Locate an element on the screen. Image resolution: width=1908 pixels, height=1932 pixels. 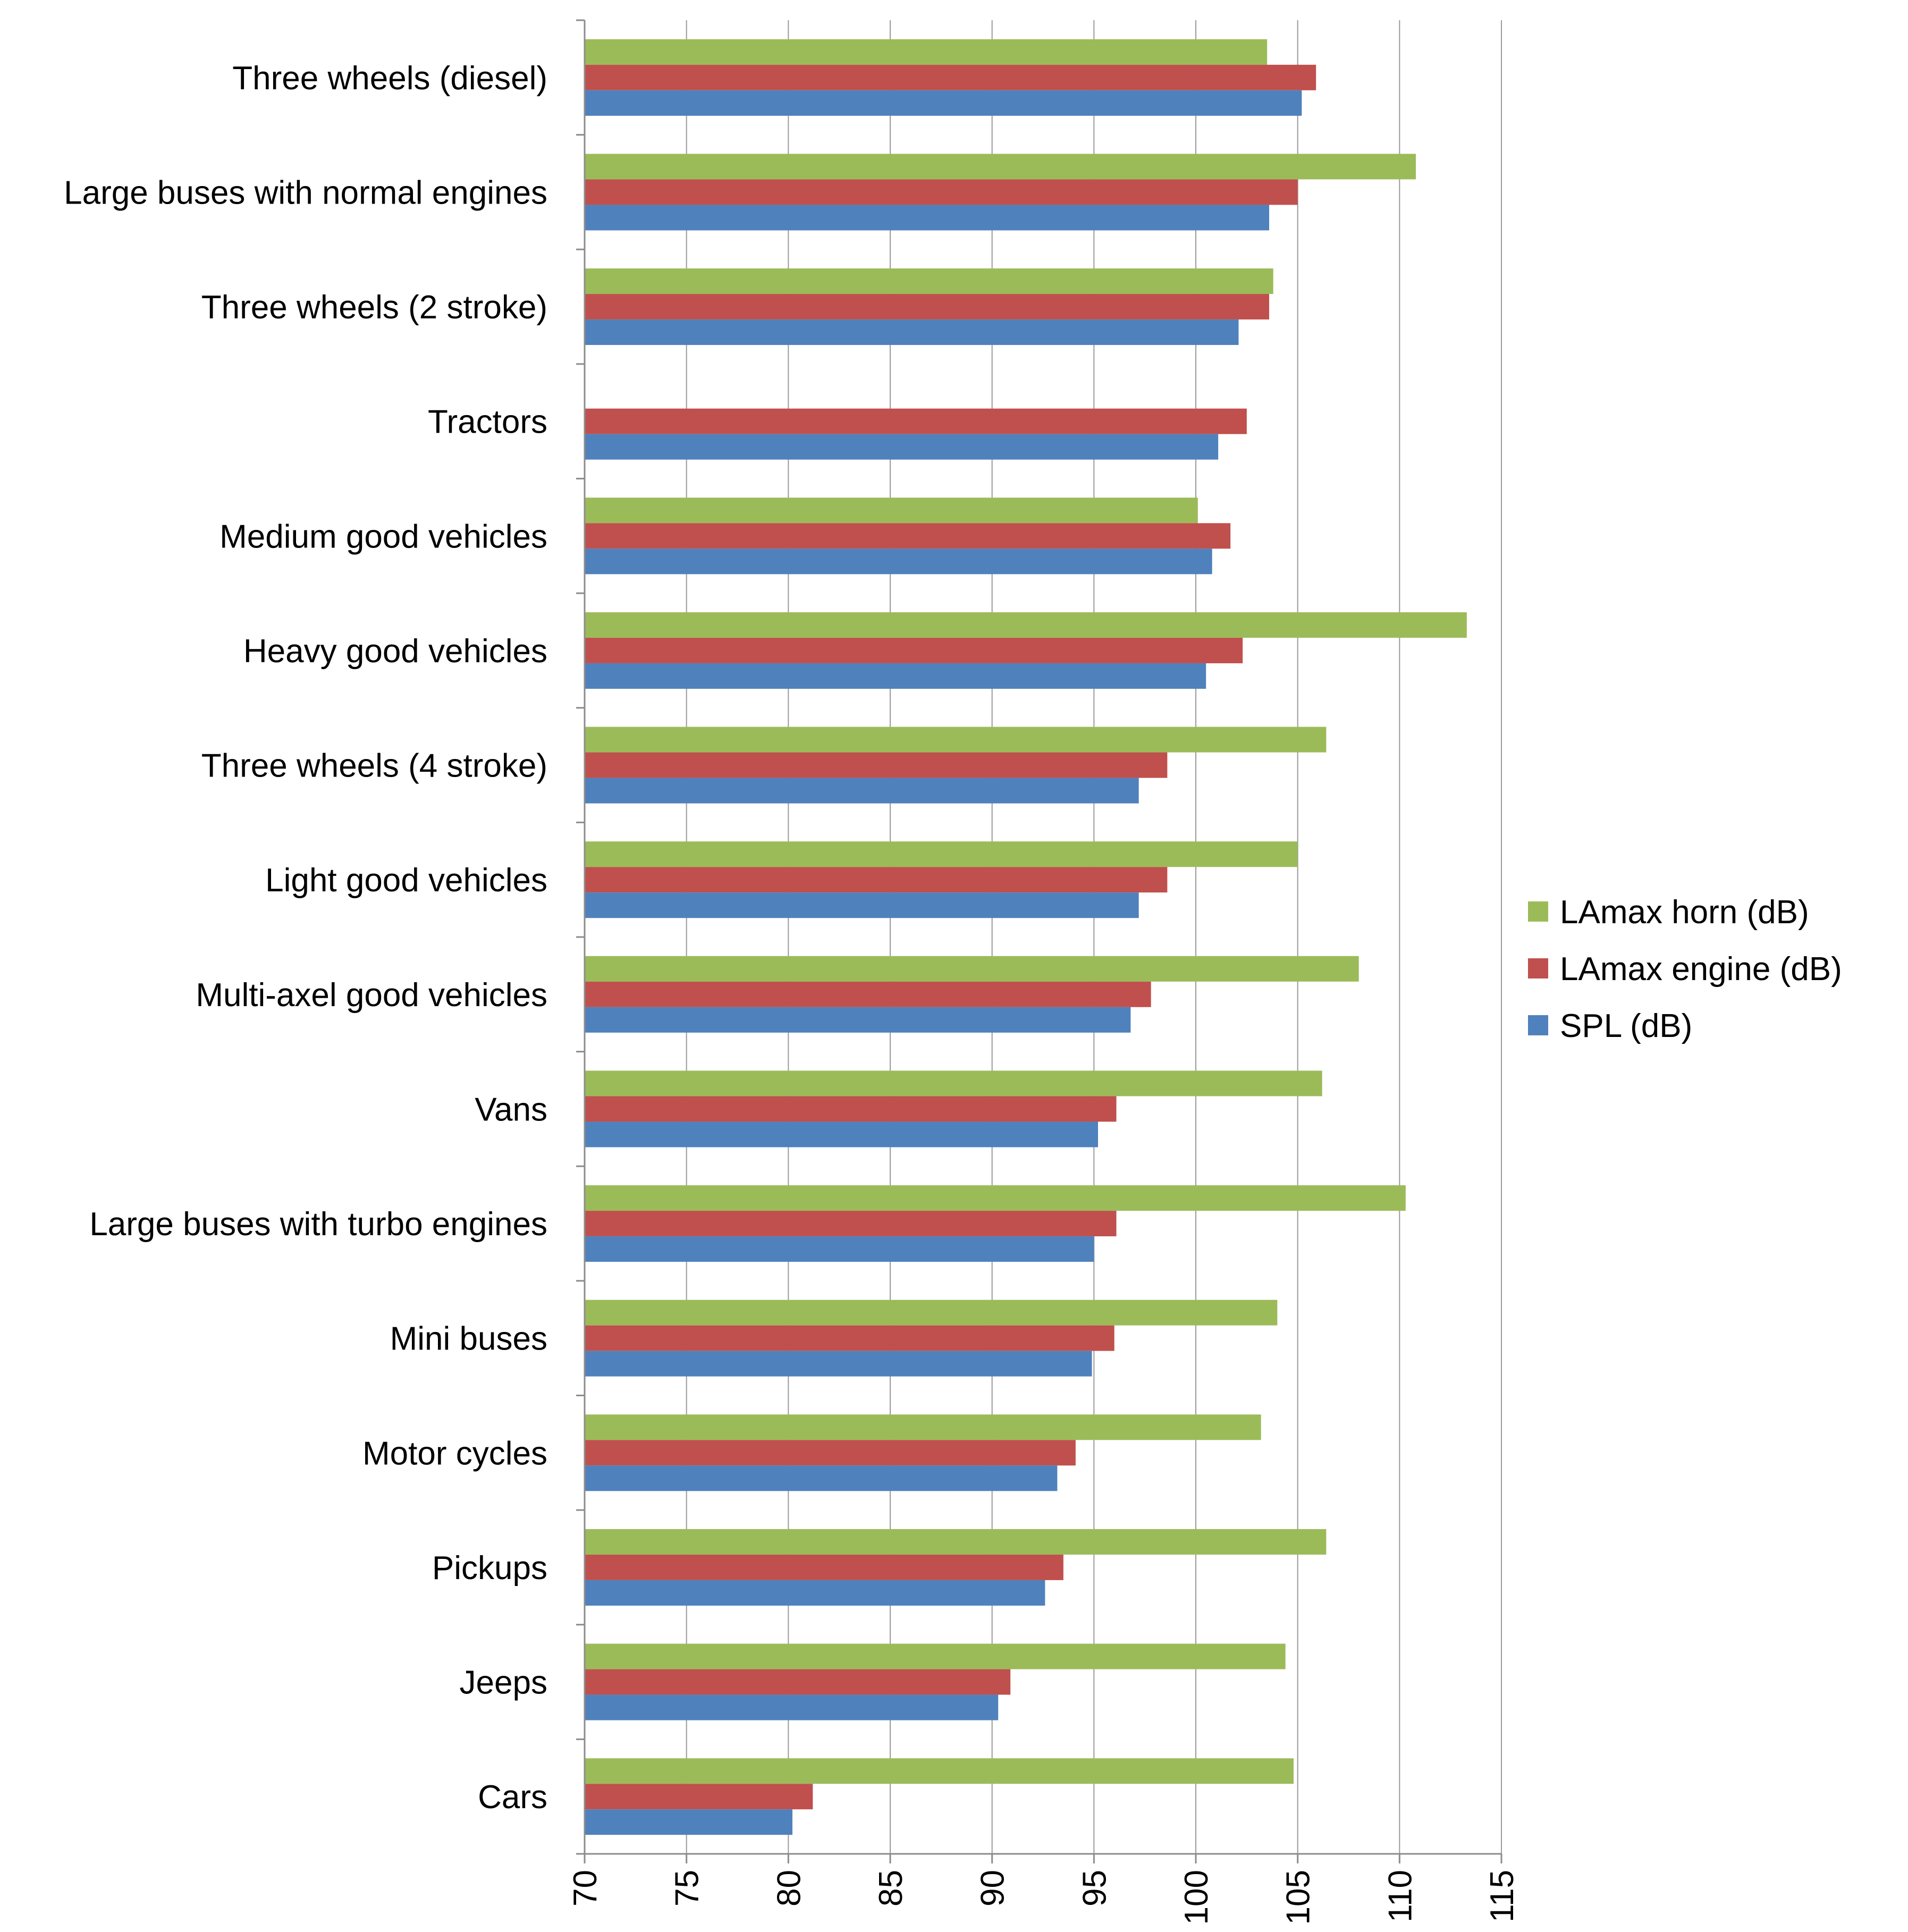
x-tick-label: 75 is located at coordinates (687, 1888).